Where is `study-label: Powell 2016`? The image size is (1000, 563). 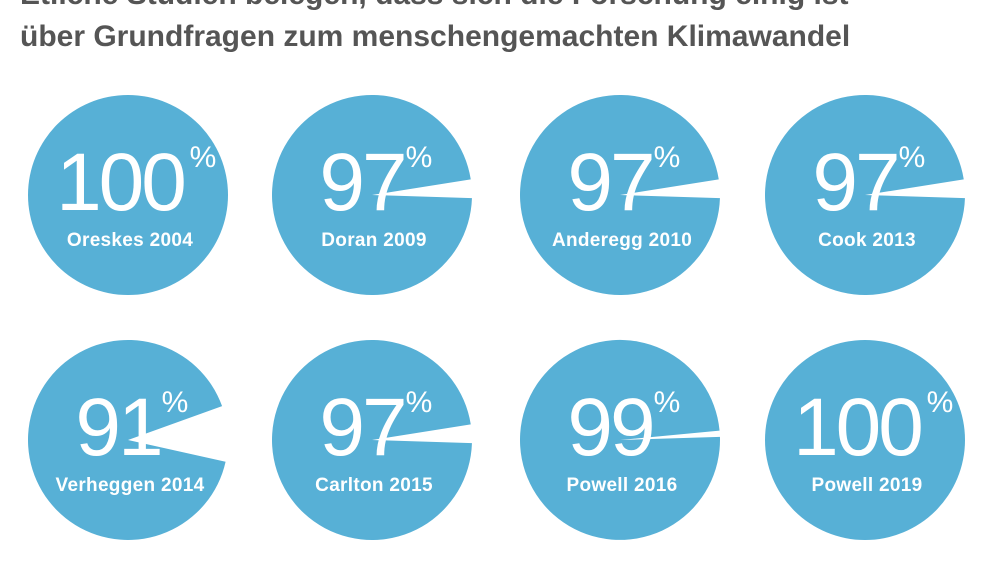
study-label: Powell 2016 is located at coordinates (621, 485).